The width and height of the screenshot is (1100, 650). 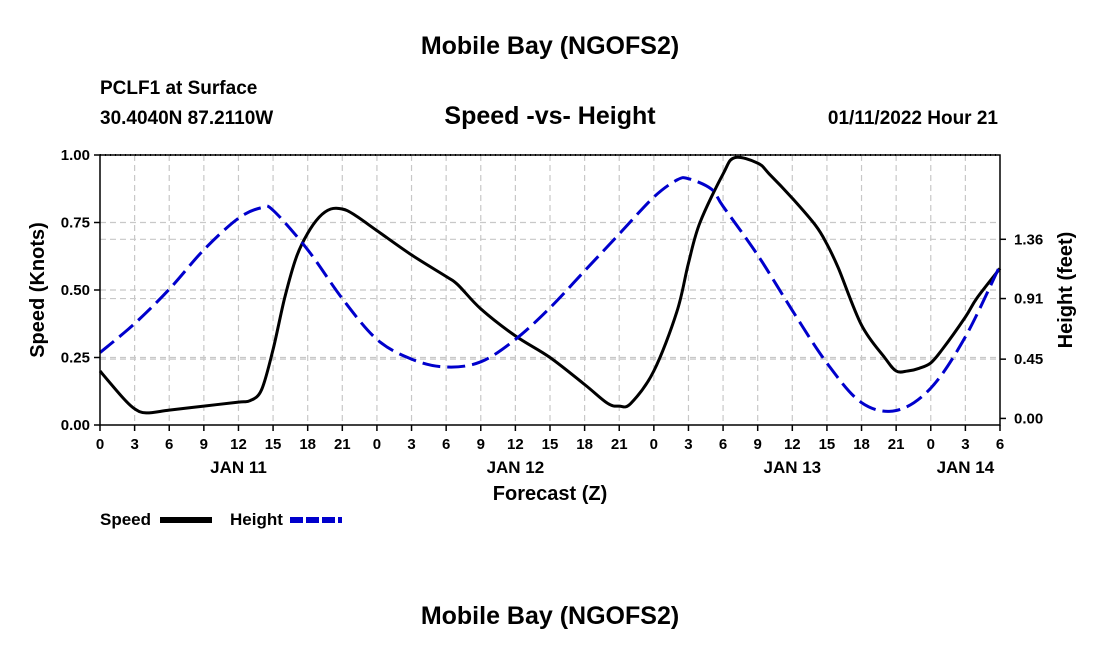 I want to click on legend: Speed Height, so click(x=221, y=519).